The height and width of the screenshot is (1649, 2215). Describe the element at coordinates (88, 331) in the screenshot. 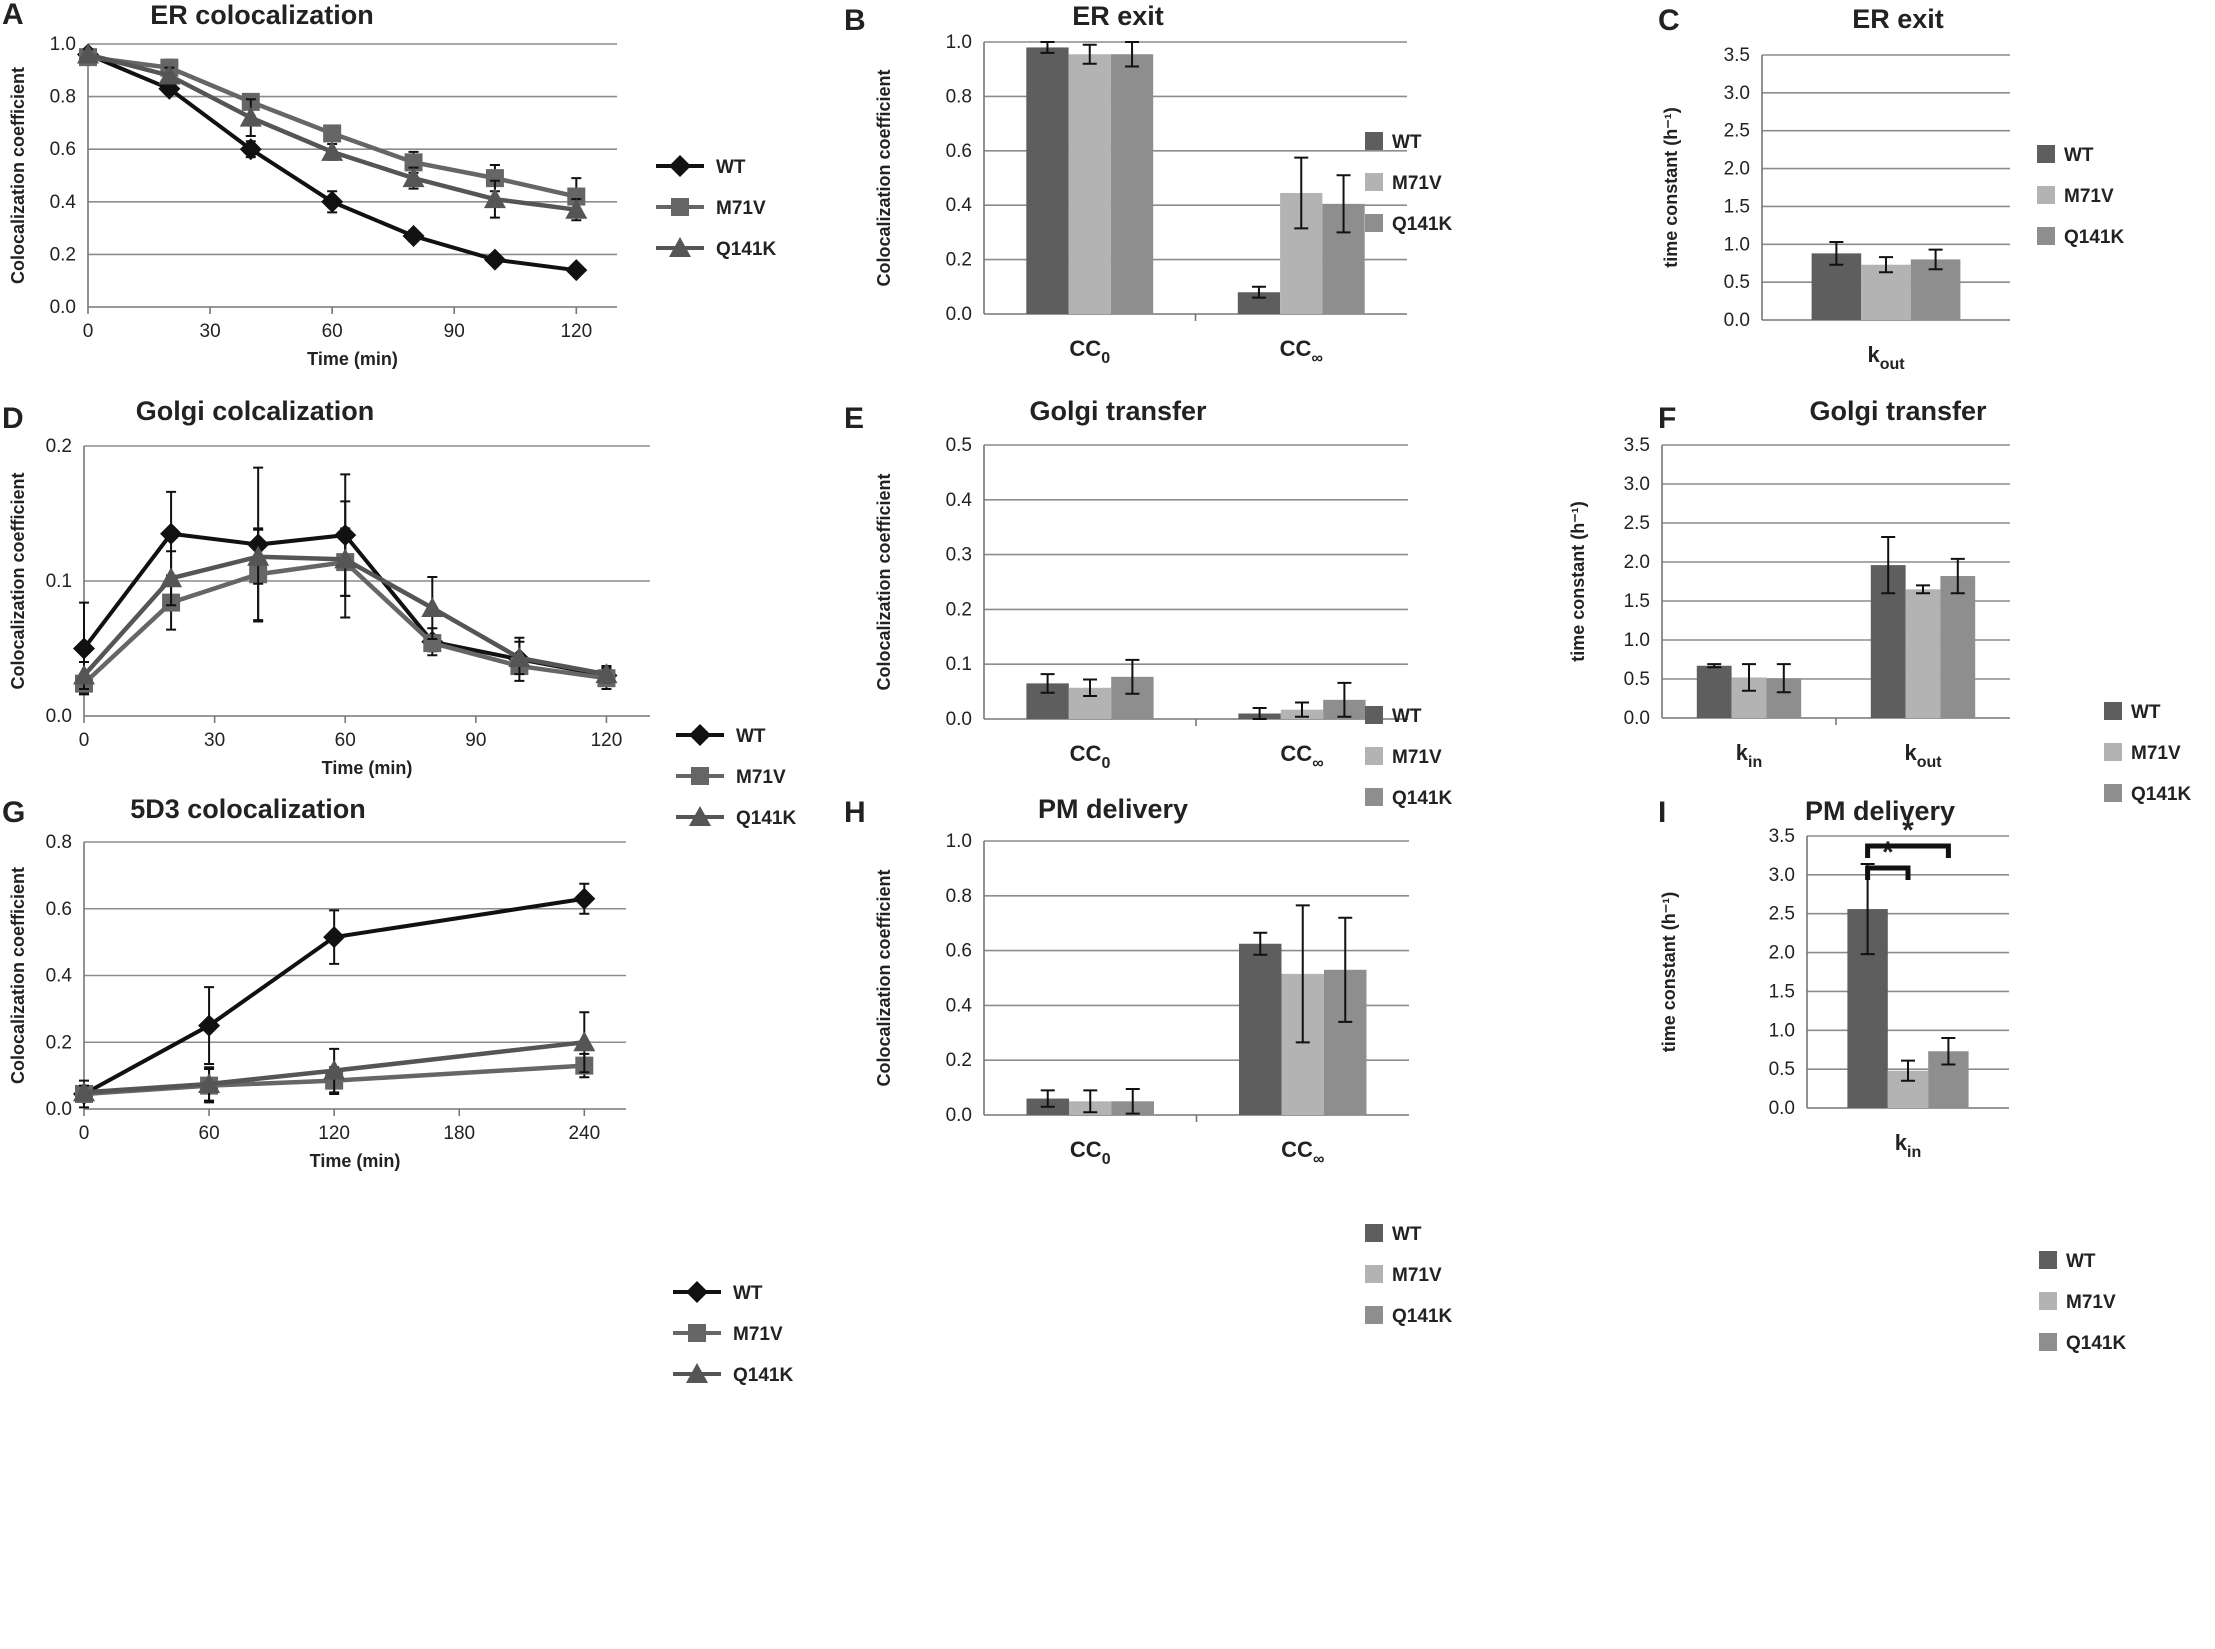

I see `x-tick-label: 0` at that location.